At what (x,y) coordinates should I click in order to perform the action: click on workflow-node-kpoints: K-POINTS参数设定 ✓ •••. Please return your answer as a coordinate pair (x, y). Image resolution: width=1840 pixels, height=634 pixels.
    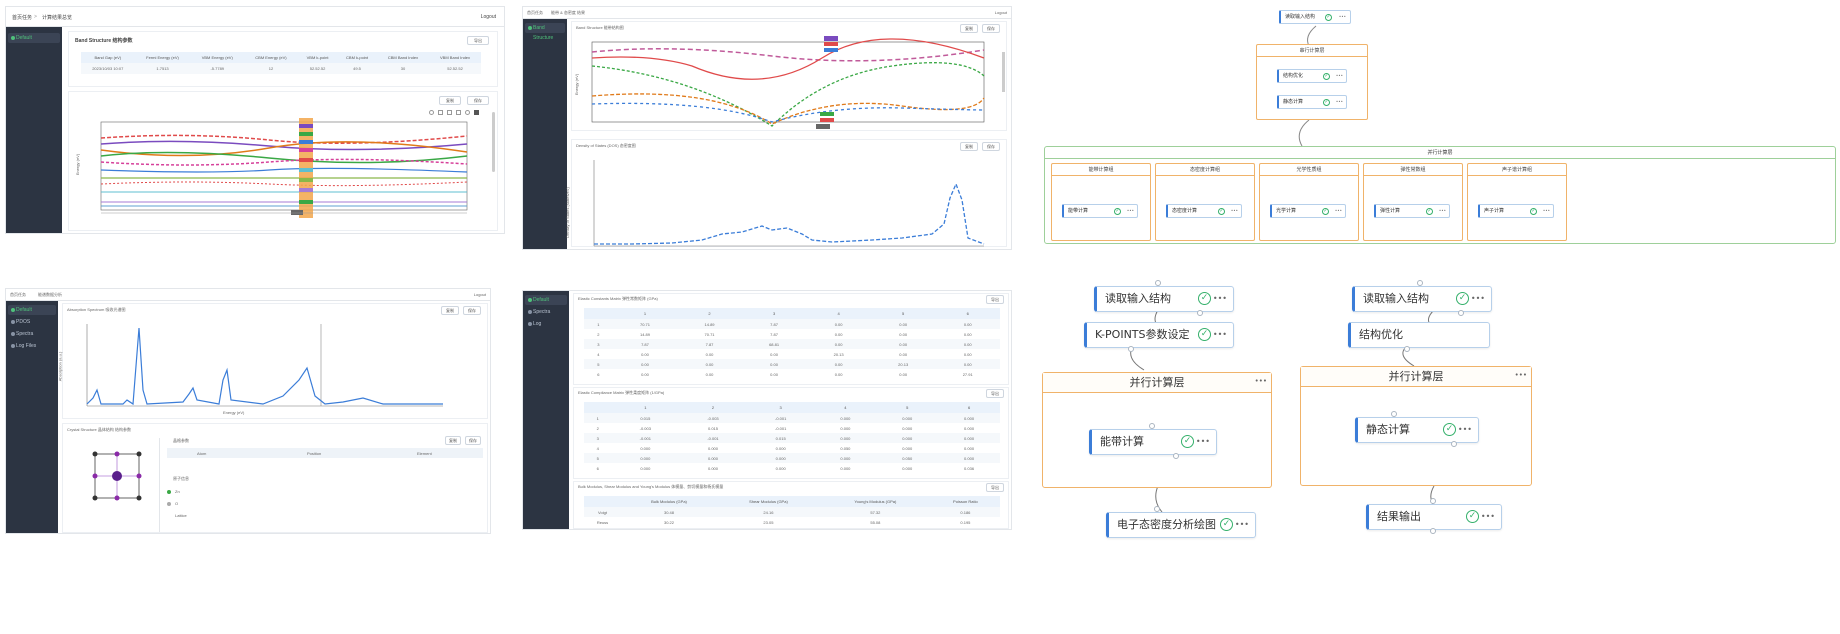
    Looking at the image, I should click on (1159, 335).